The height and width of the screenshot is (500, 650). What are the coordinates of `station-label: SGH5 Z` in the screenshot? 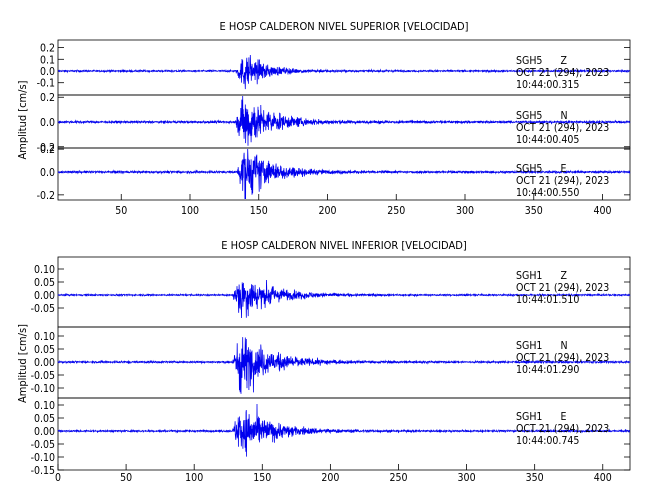 It's located at (541, 61).